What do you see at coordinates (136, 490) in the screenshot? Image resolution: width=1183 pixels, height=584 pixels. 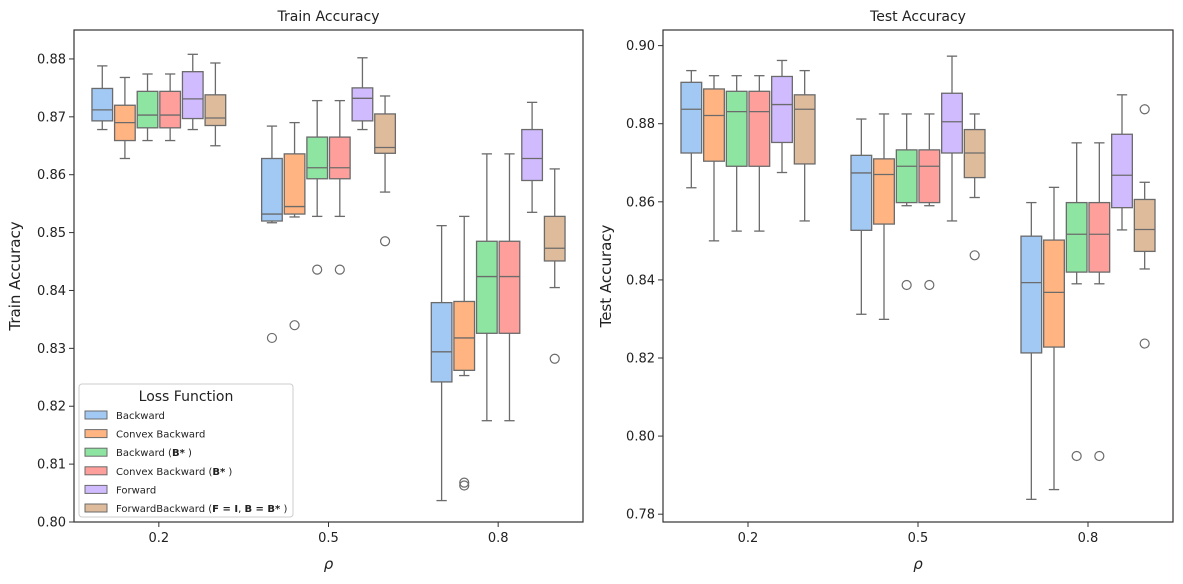 I see `legend-entry: Forward` at bounding box center [136, 490].